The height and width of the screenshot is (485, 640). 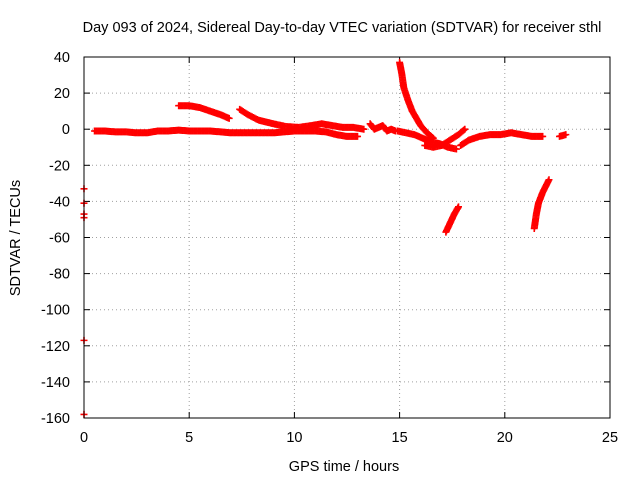 What do you see at coordinates (505, 438) in the screenshot?
I see `x-tick-label: 20` at bounding box center [505, 438].